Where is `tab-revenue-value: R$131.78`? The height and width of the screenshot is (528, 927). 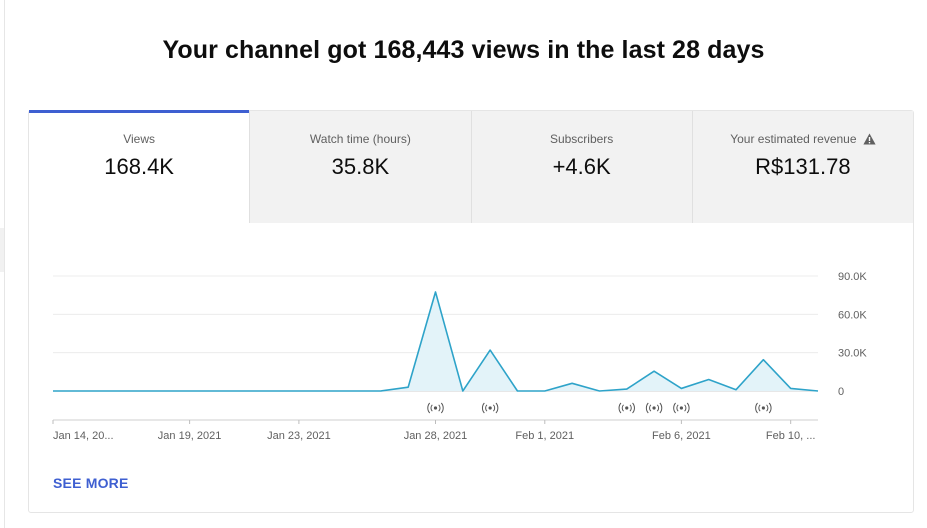
tab-revenue-value: R$131.78 is located at coordinates (803, 166).